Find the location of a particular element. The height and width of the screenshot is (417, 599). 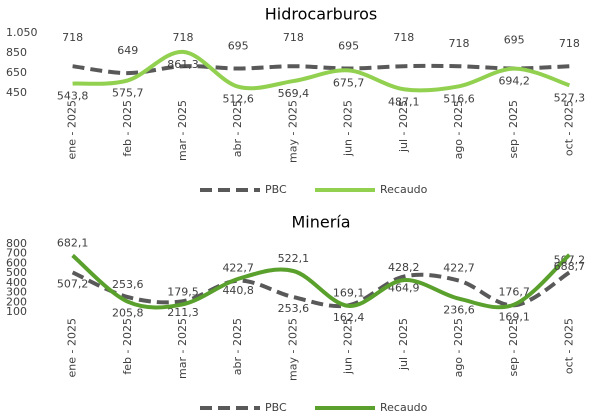

y-tick-label: 300 is located at coordinates (16, 292).